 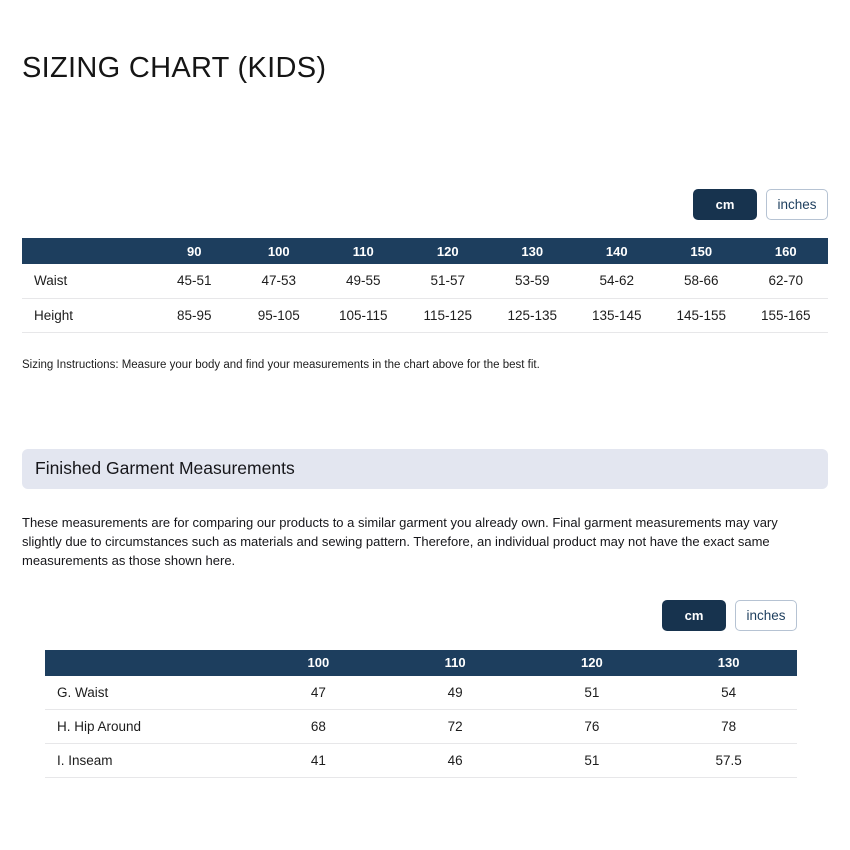 What do you see at coordinates (318, 760) in the screenshot?
I see `measurement-cell: 41` at bounding box center [318, 760].